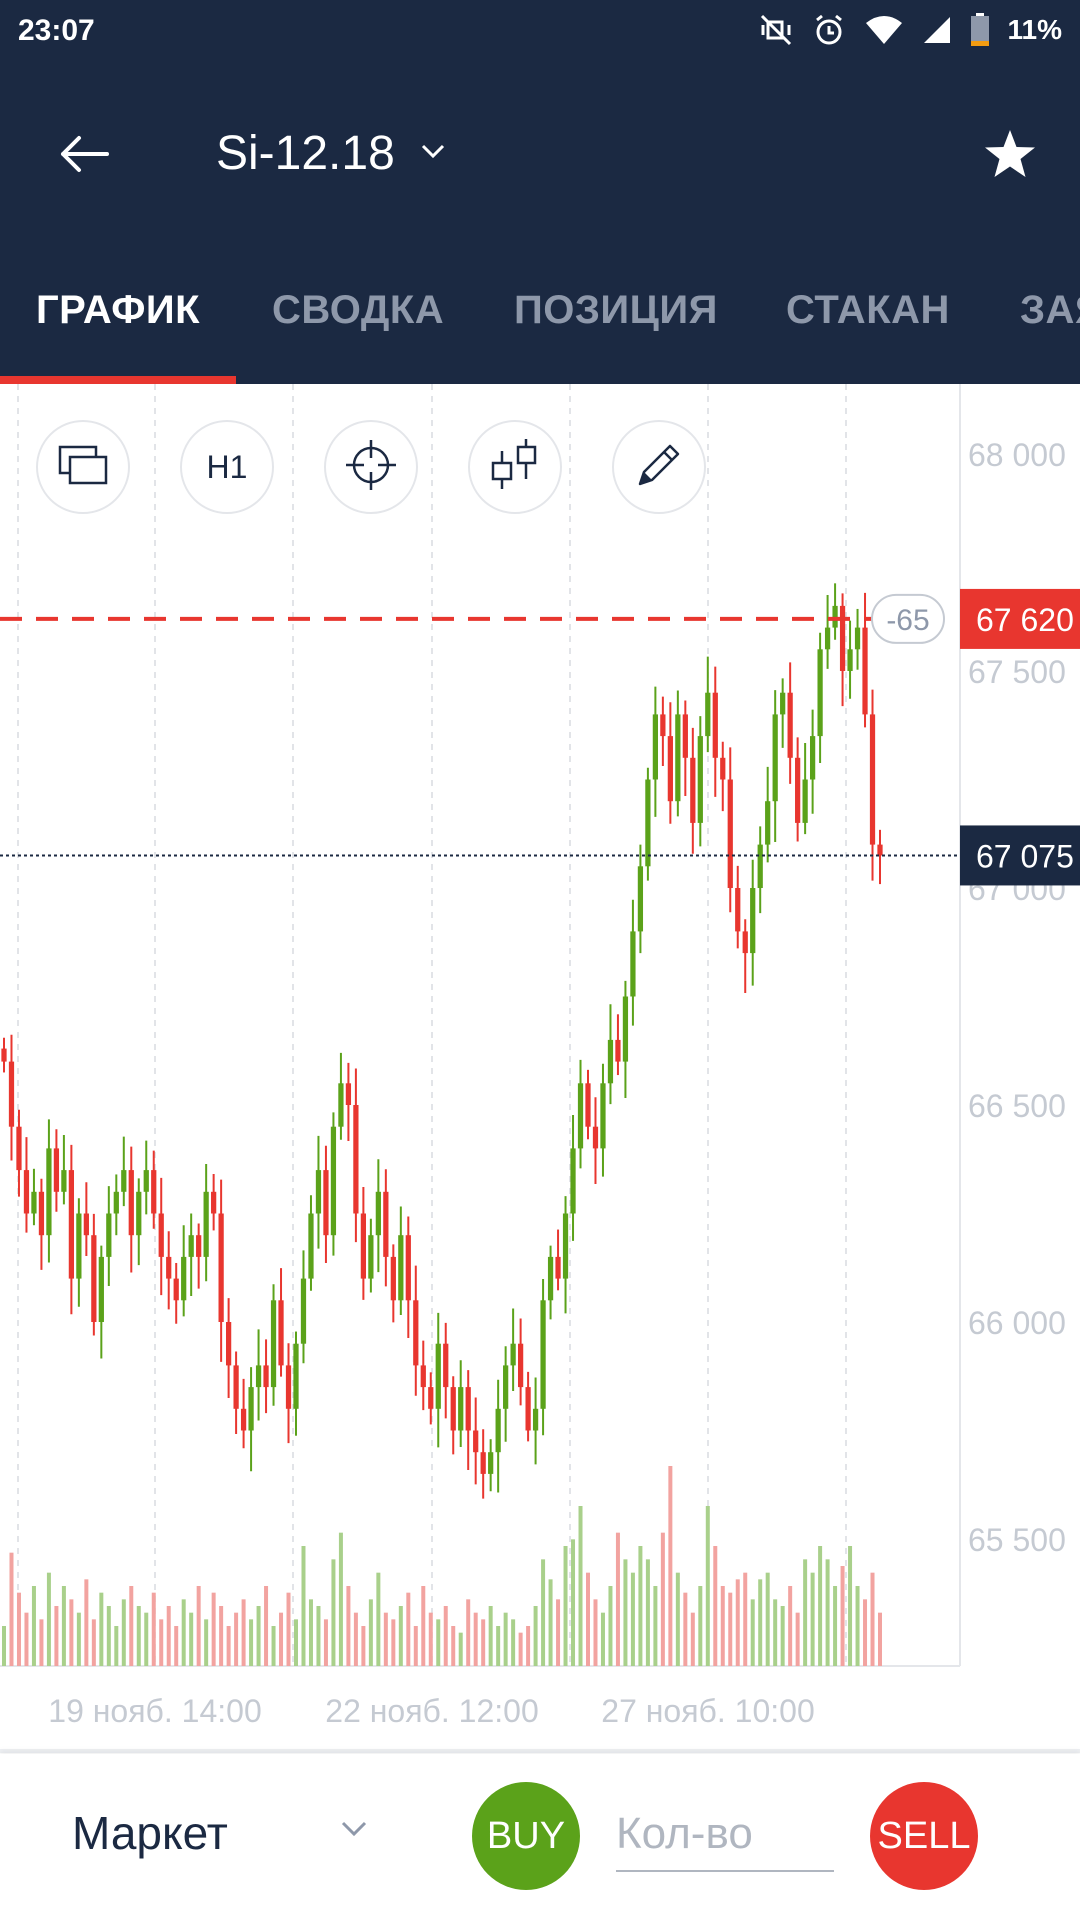 The height and width of the screenshot is (1920, 1080). Describe the element at coordinates (526, 1836) in the screenshot. I see `buy-button: BUY` at that location.